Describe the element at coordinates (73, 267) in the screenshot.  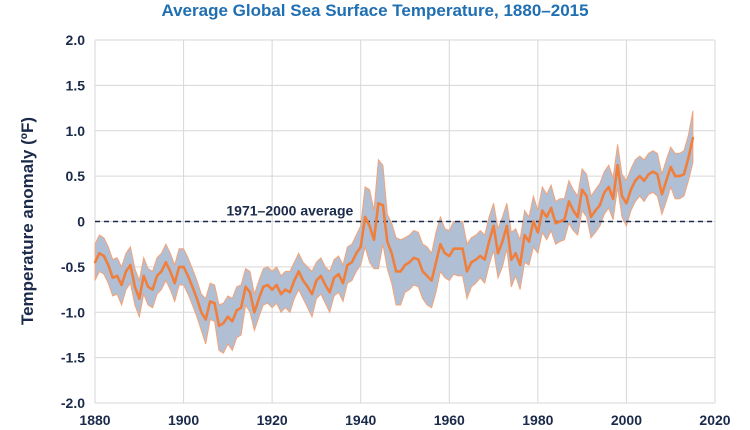
I see `y-tick-label: -0.5` at that location.